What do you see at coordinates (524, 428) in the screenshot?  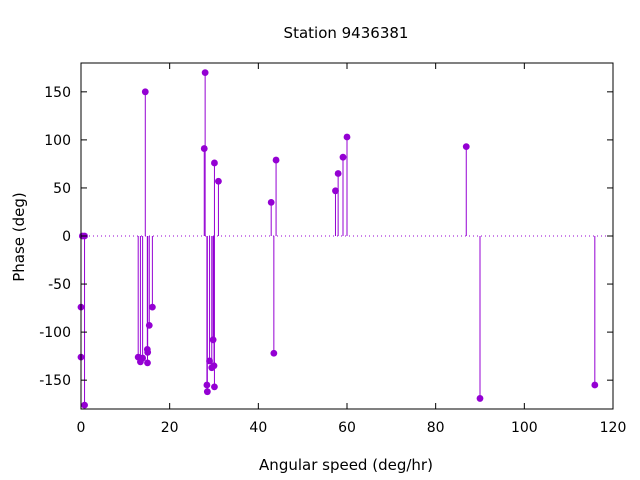 I see `x-tick-label: 100` at bounding box center [524, 428].